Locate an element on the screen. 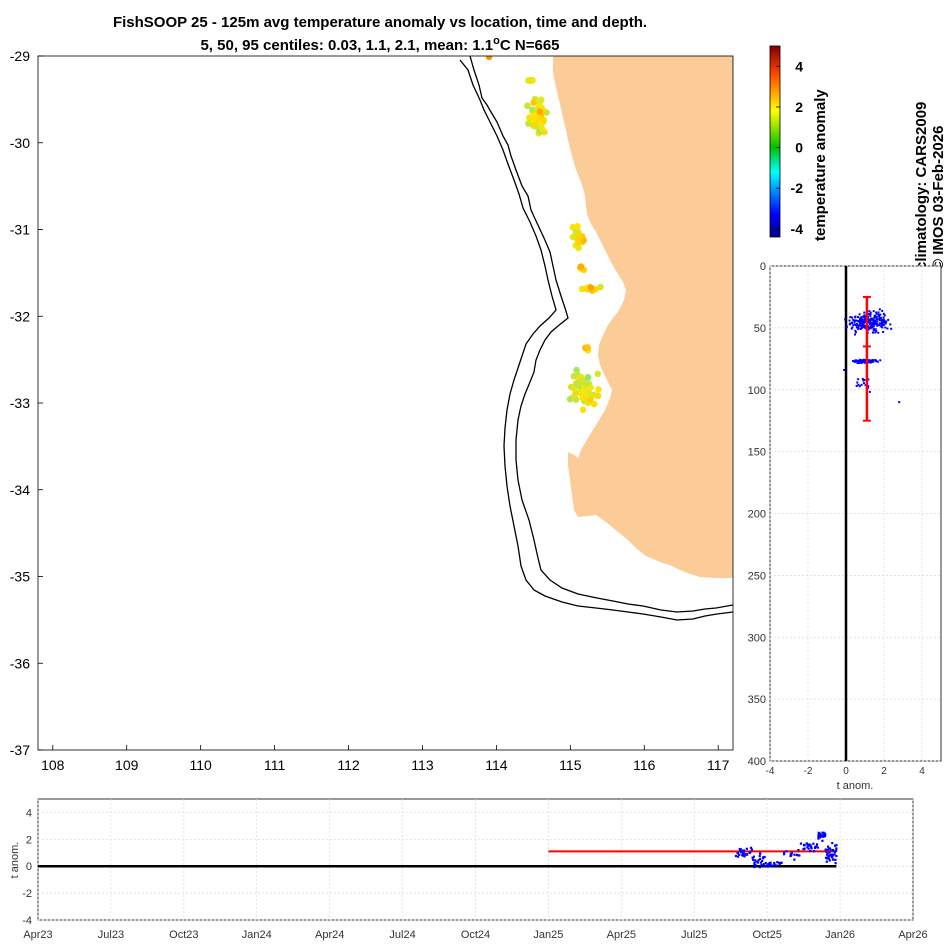 The height and width of the screenshot is (950, 950). colorbar-tick-label: 0 is located at coordinates (799, 148).